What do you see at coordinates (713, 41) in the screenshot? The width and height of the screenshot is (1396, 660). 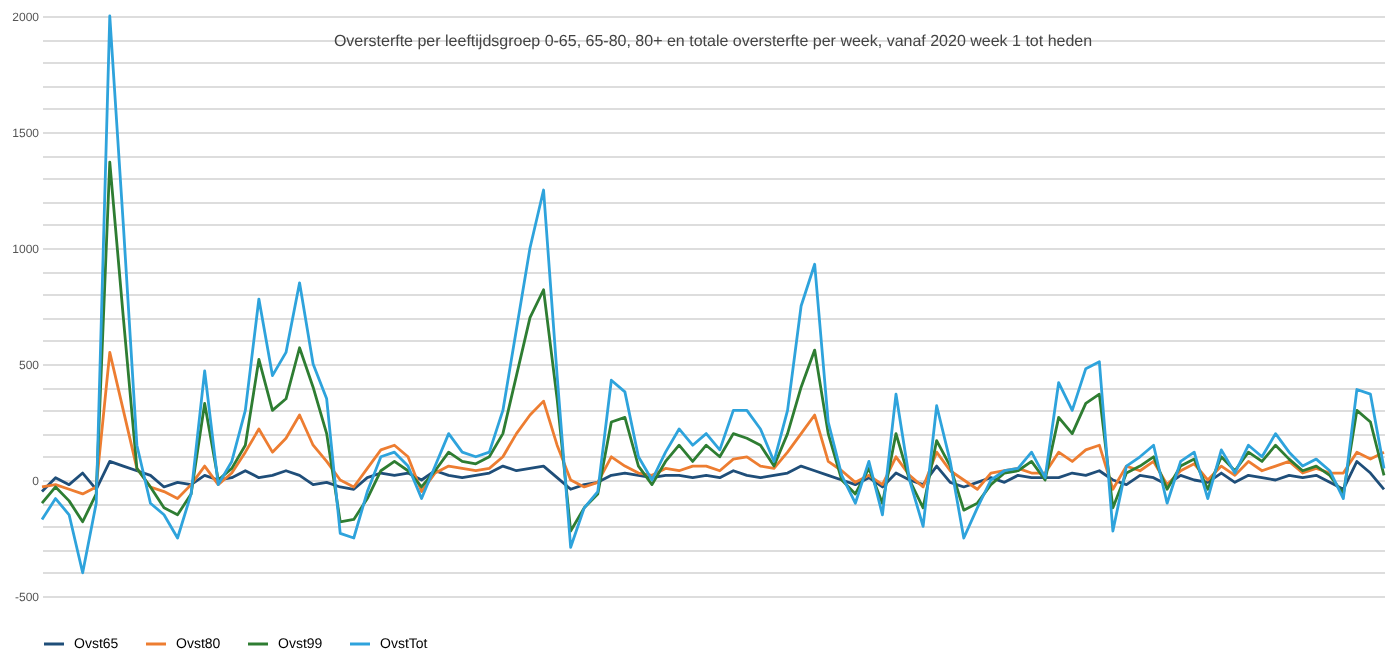 I see `text: Oversterfte per leeftijdsgroep 0-65, 65-80, 80+ en totale oversterfte per week, vanaf 2020 week 1 tot heden` at bounding box center [713, 41].